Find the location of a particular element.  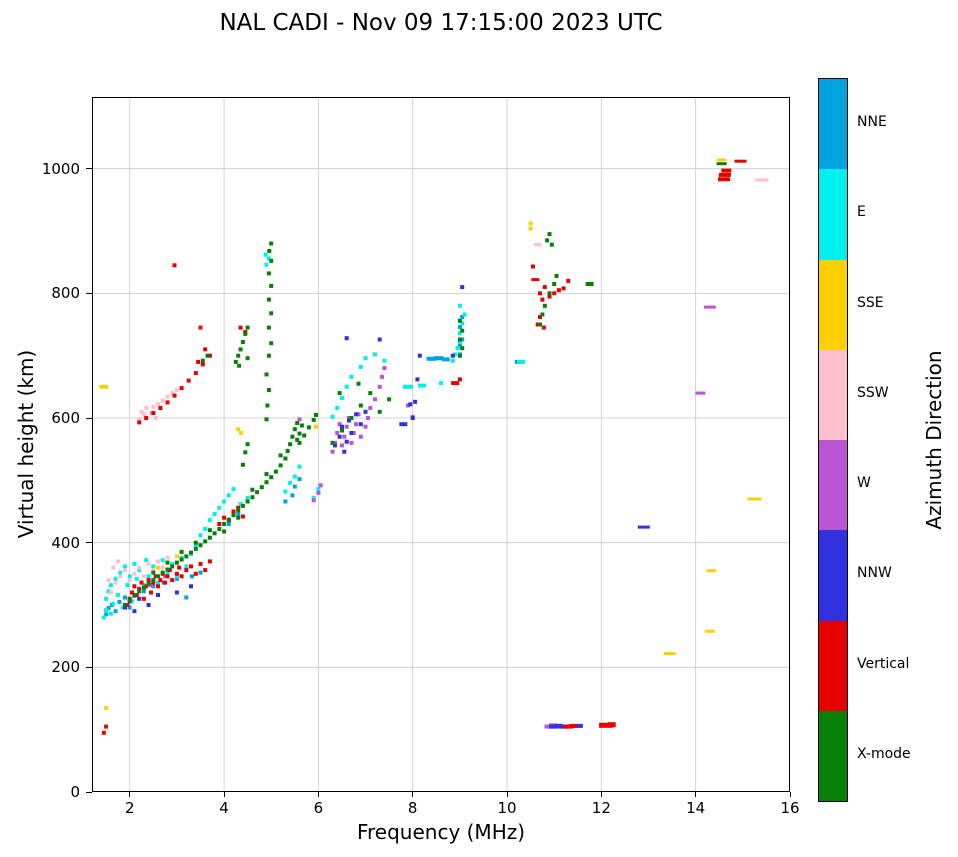

colorbar-segment-Vertical is located at coordinates (833, 665).